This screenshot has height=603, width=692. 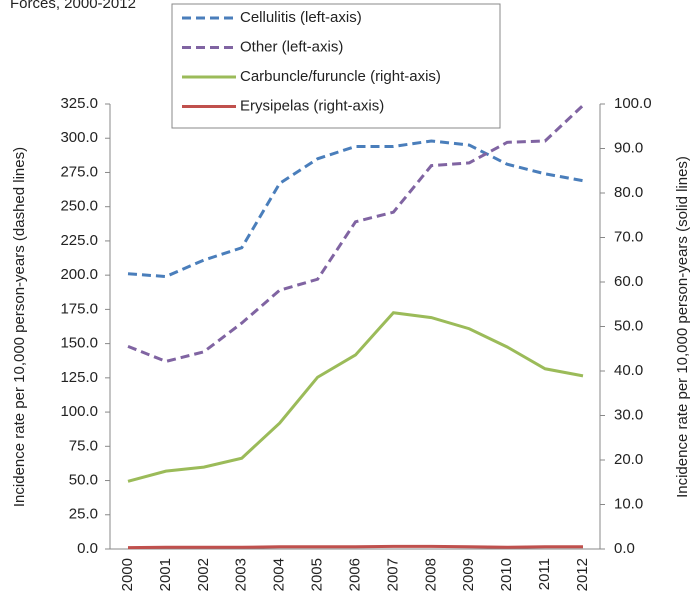 What do you see at coordinates (79, 137) in the screenshot?
I see `y-tick-label: 300.0` at bounding box center [79, 137].